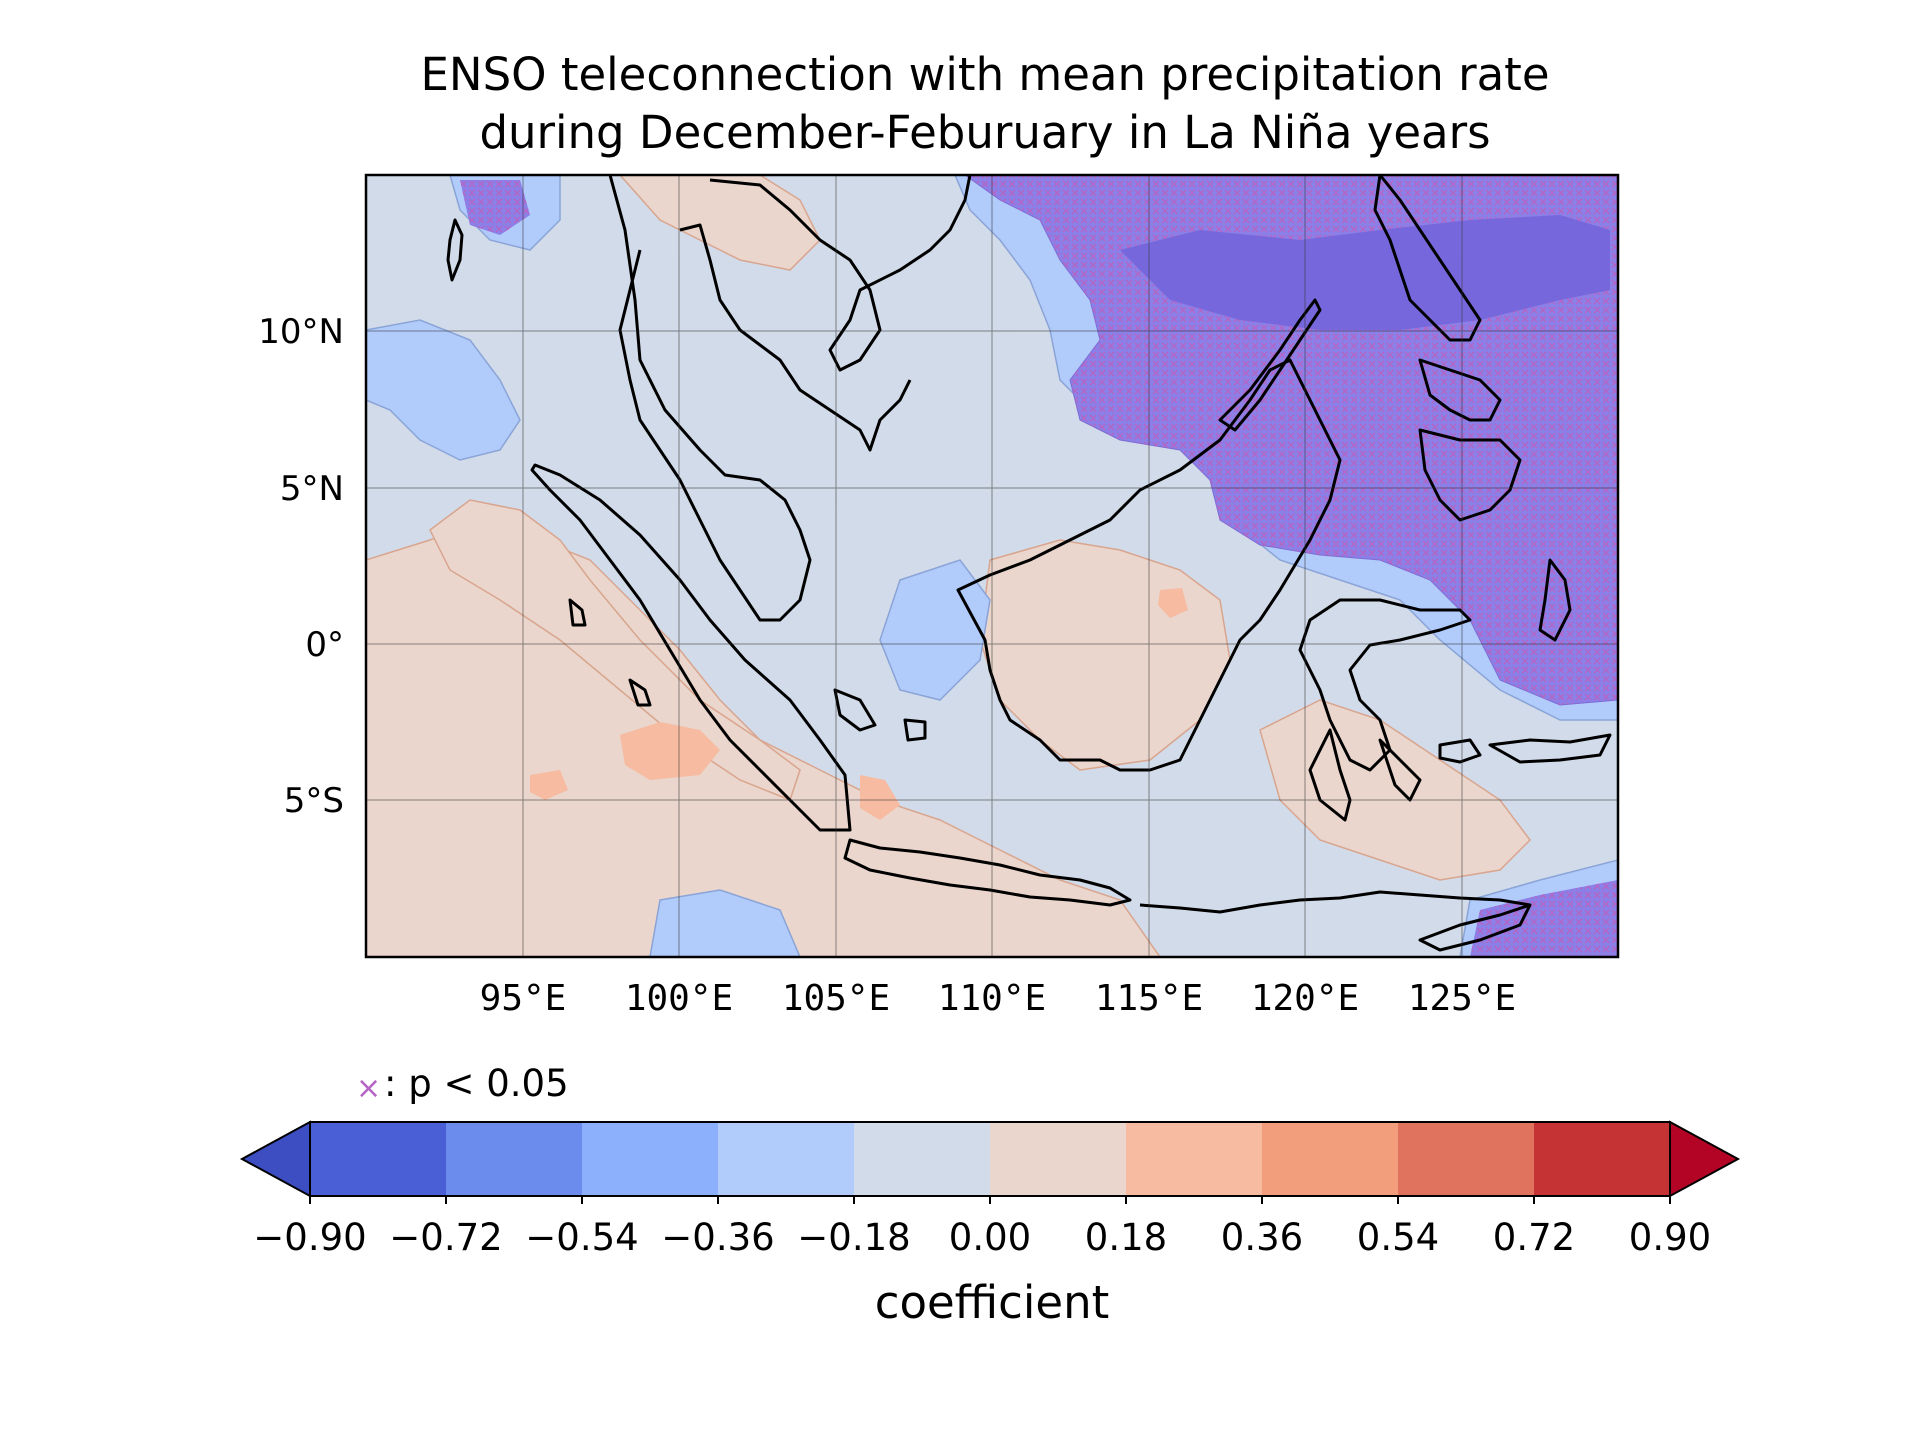 Image resolution: width=1920 pixels, height=1440 pixels. I want to click on coast-malay-peninsula, so click(710, 398).